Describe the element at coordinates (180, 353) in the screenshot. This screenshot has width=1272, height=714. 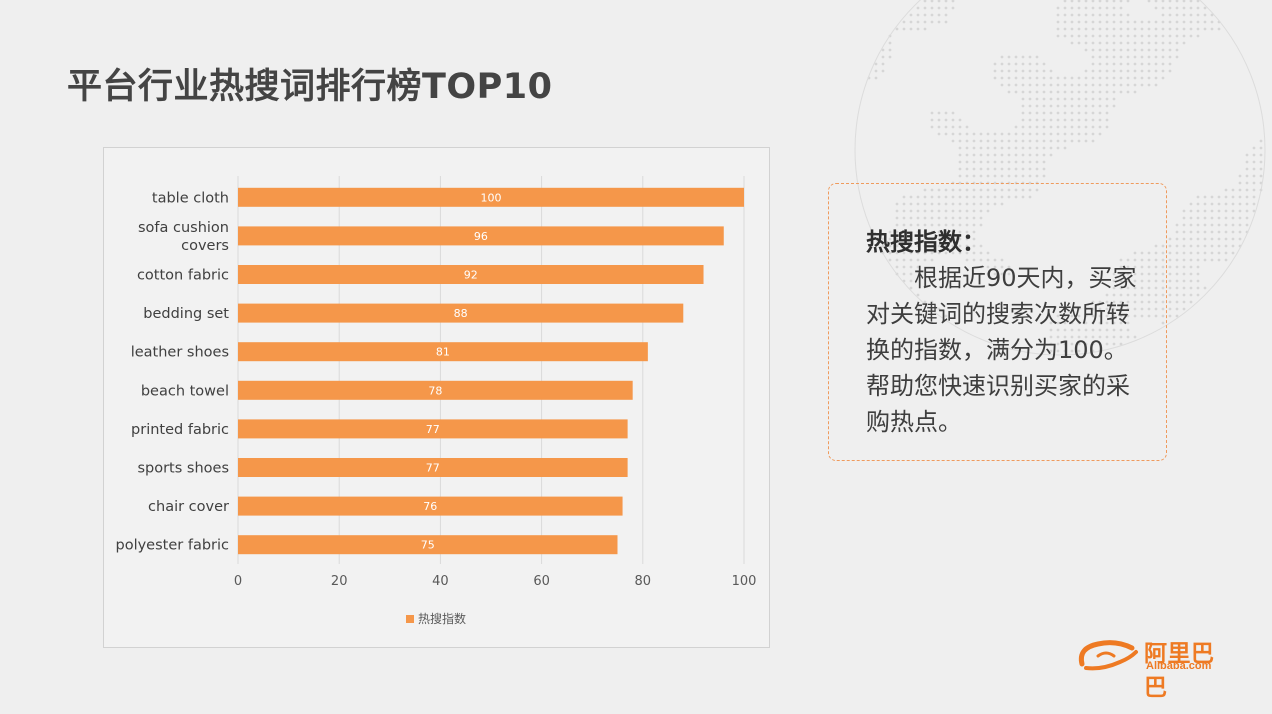
I see `category-label: leather shoes` at that location.